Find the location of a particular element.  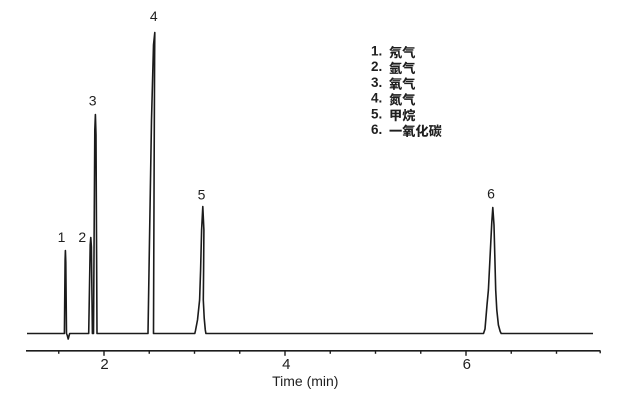

svg-text: 4. is located at coordinates (376, 98).